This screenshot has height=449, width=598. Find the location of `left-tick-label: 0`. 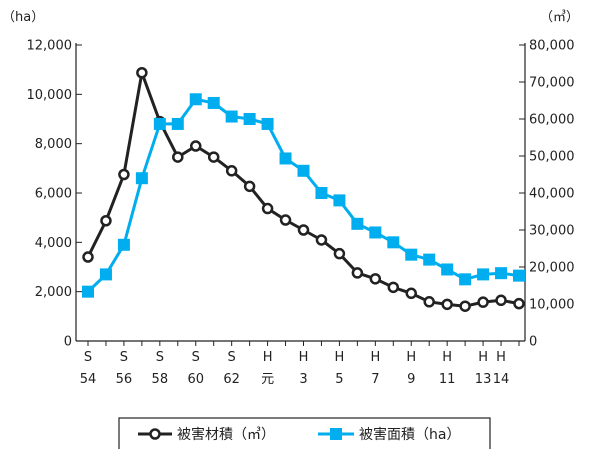

left-tick-label: 0 is located at coordinates (68, 342).